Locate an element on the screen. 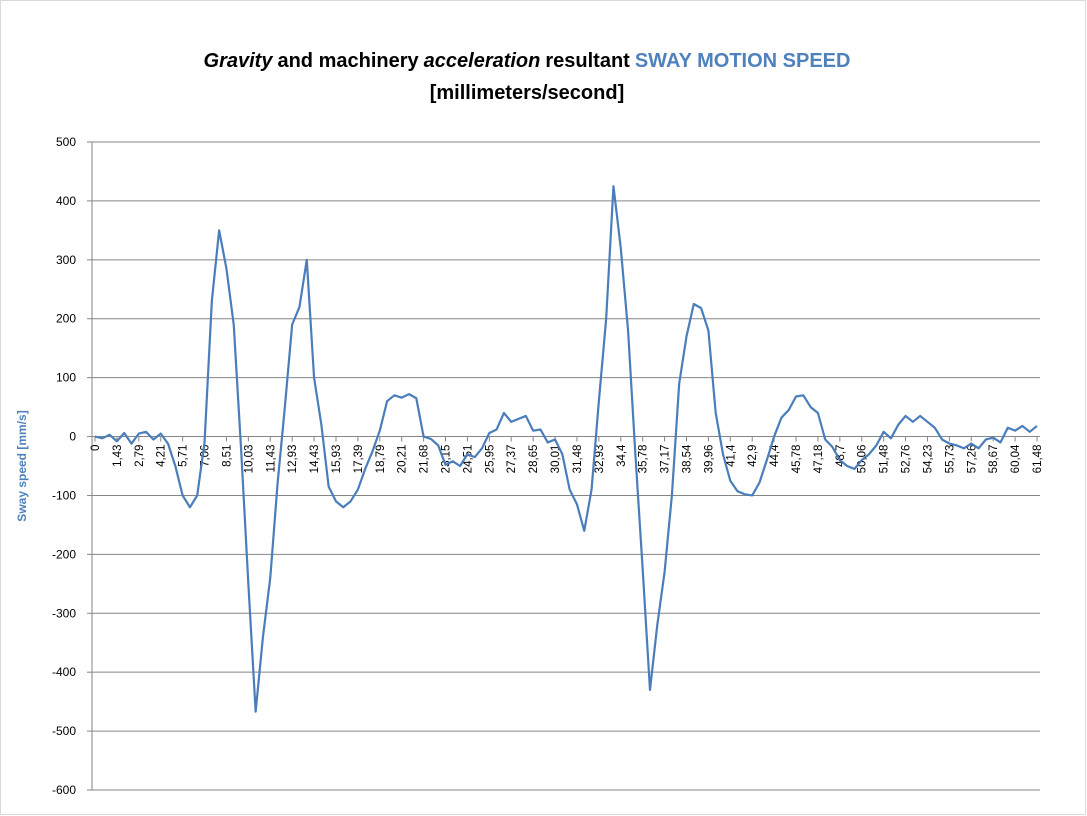 The image size is (1087, 816). x-tick-label: 31,48 is located at coordinates (578, 459).